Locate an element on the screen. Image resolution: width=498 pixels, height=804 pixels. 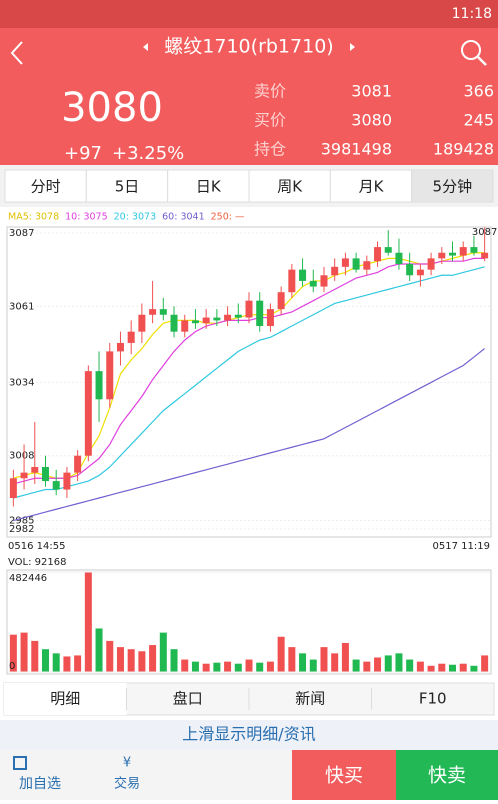
bottom-tab: 盘口 is located at coordinates (188, 699).